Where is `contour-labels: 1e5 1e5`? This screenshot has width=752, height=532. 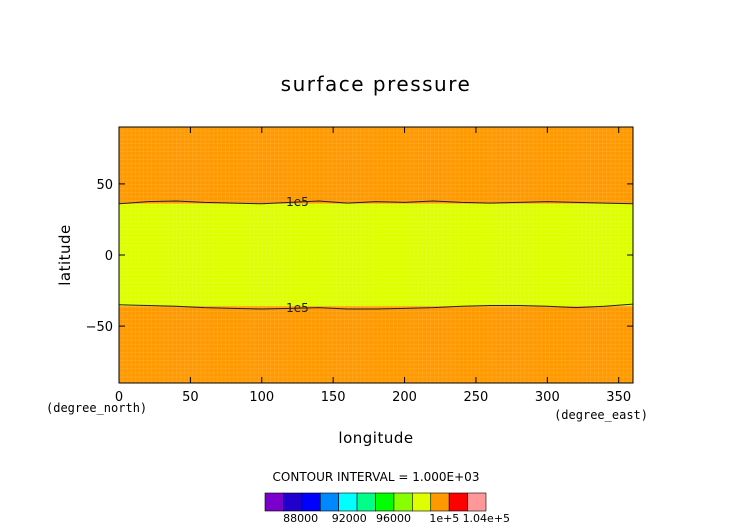
contour-labels: 1e5 1e5 is located at coordinates (297, 255).